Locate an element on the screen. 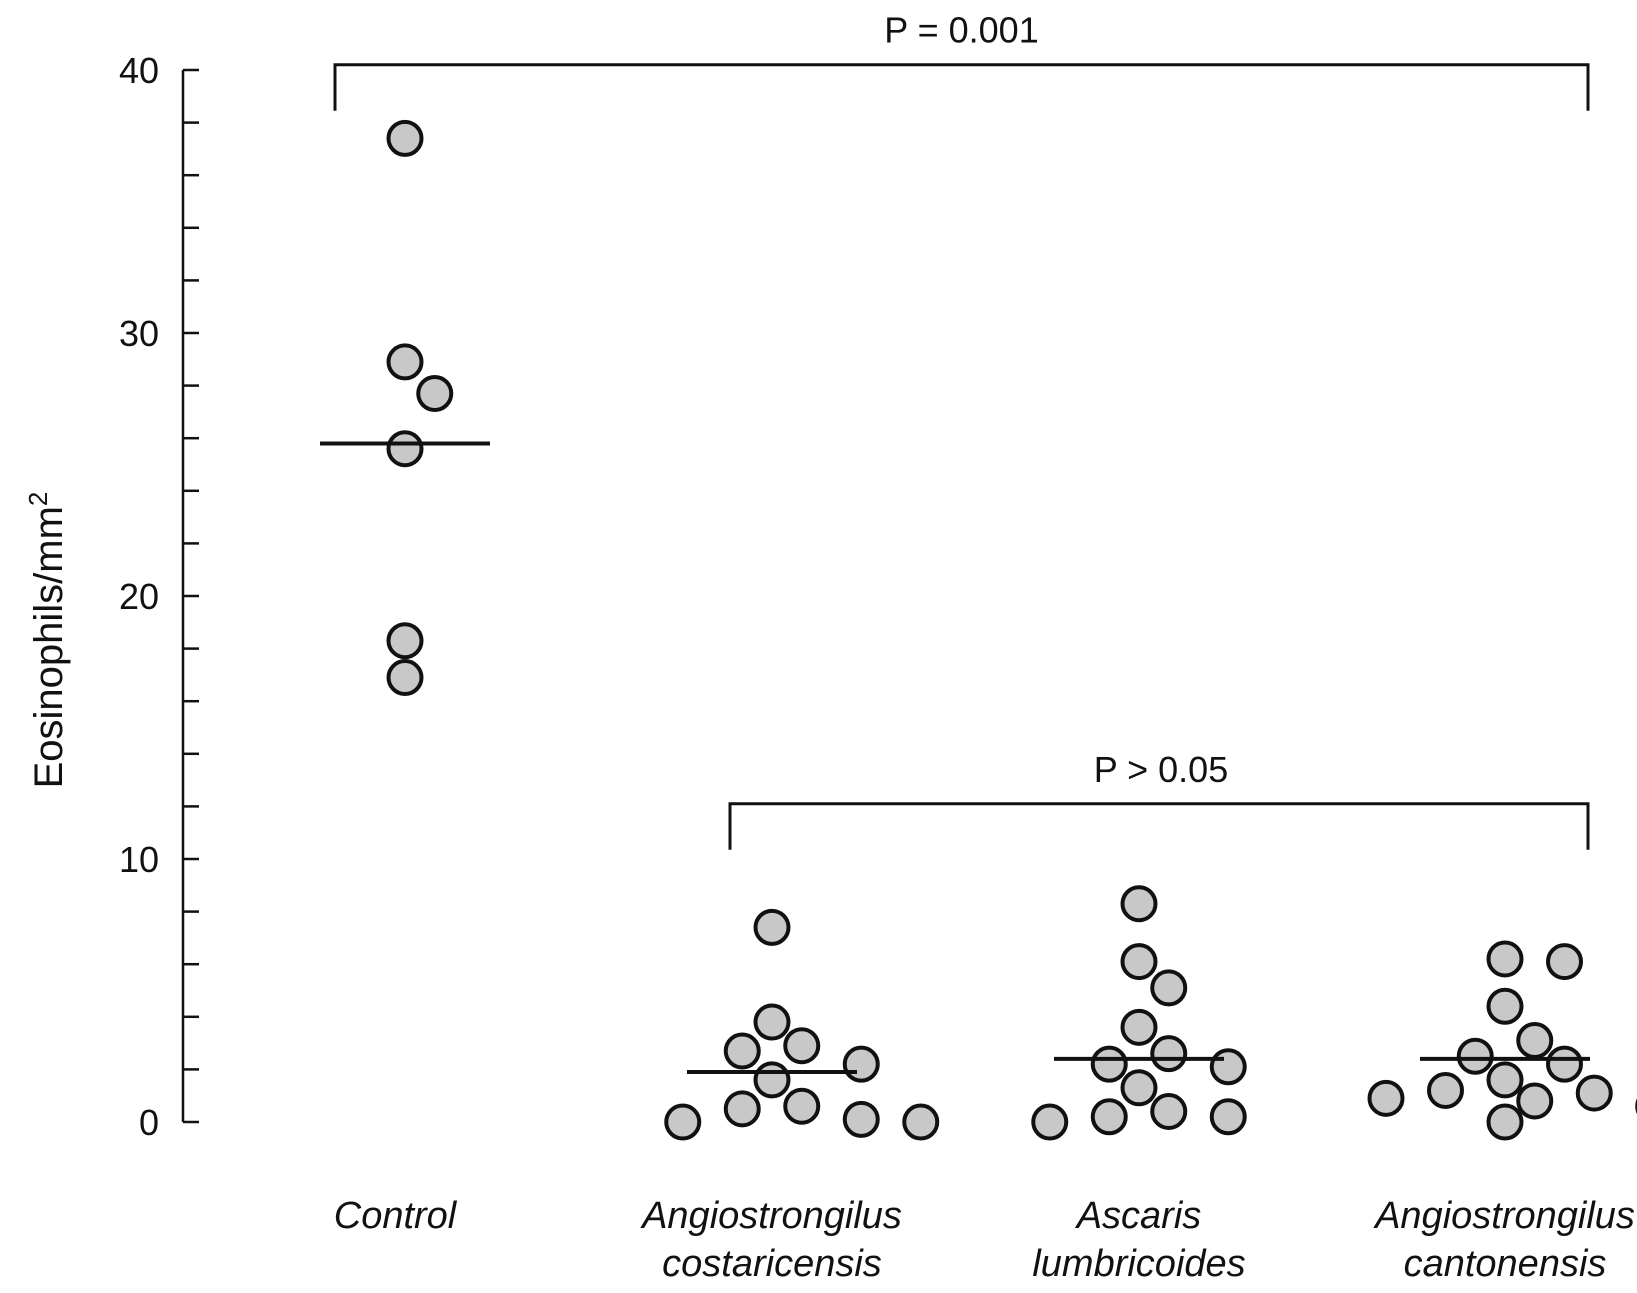  y-axis-label-group: Eosinophils/mm2 is located at coordinates (47, 640).